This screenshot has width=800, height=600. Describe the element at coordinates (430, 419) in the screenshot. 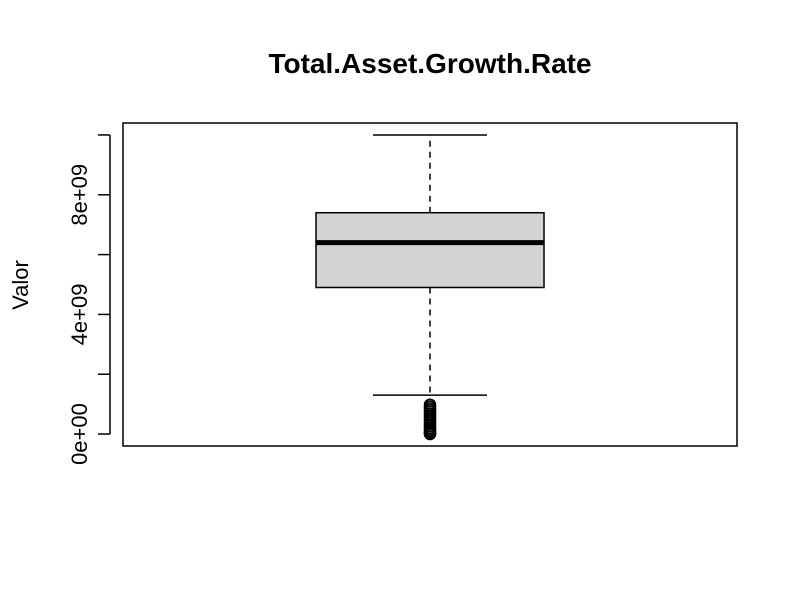

I see `outlier-group` at that location.